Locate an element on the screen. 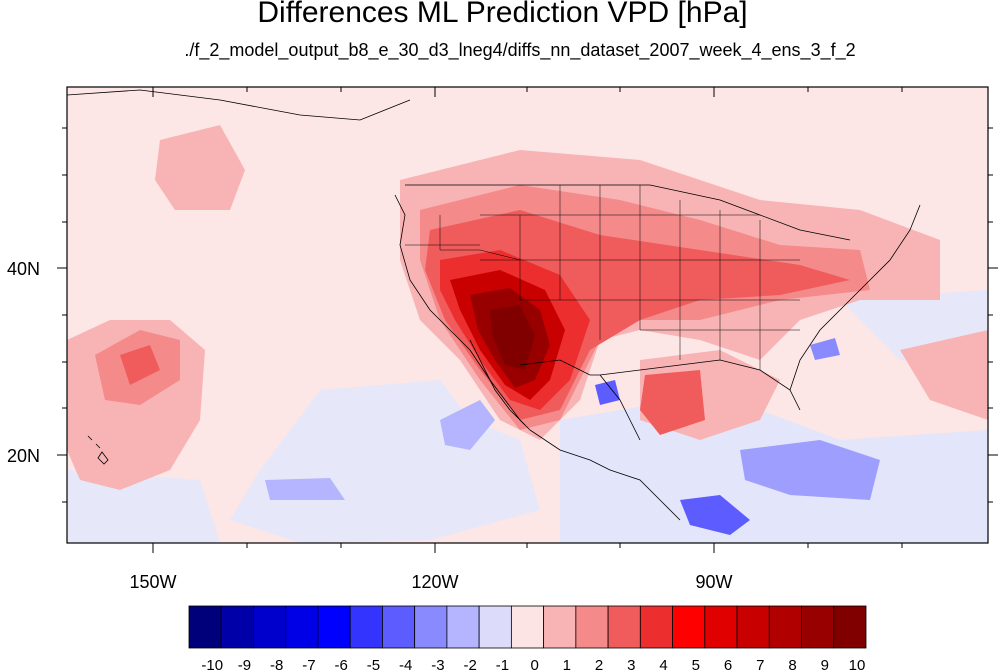  colorbar-label: 8 is located at coordinates (792, 664).